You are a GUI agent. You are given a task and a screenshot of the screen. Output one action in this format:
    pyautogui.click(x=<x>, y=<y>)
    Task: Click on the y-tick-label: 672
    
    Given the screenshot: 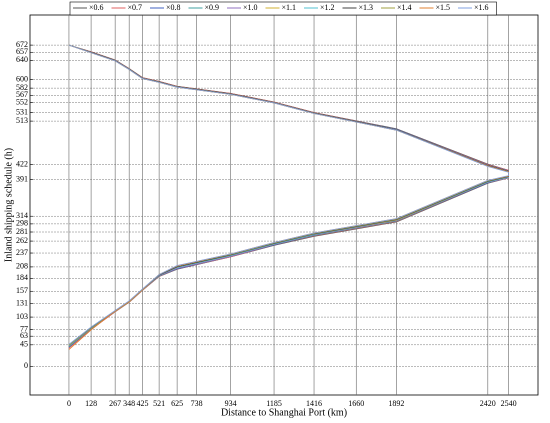 What is the action you would take?
    pyautogui.click(x=22, y=44)
    